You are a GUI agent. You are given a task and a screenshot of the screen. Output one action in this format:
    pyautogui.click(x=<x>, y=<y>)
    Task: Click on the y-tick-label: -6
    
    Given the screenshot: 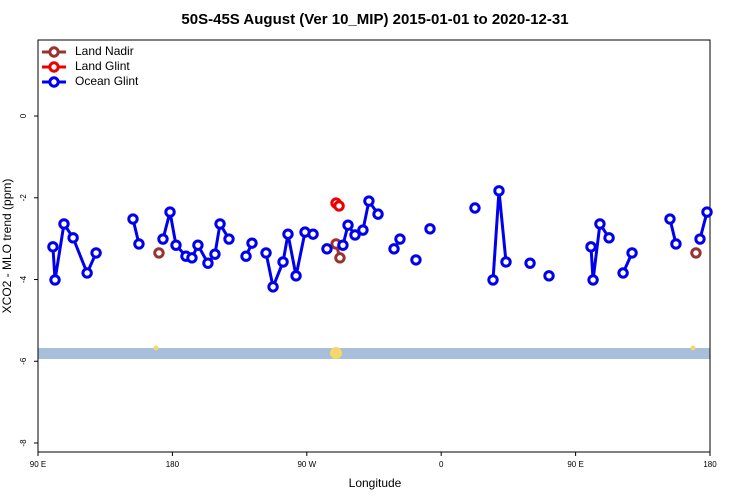 What is the action you would take?
    pyautogui.click(x=23, y=361)
    